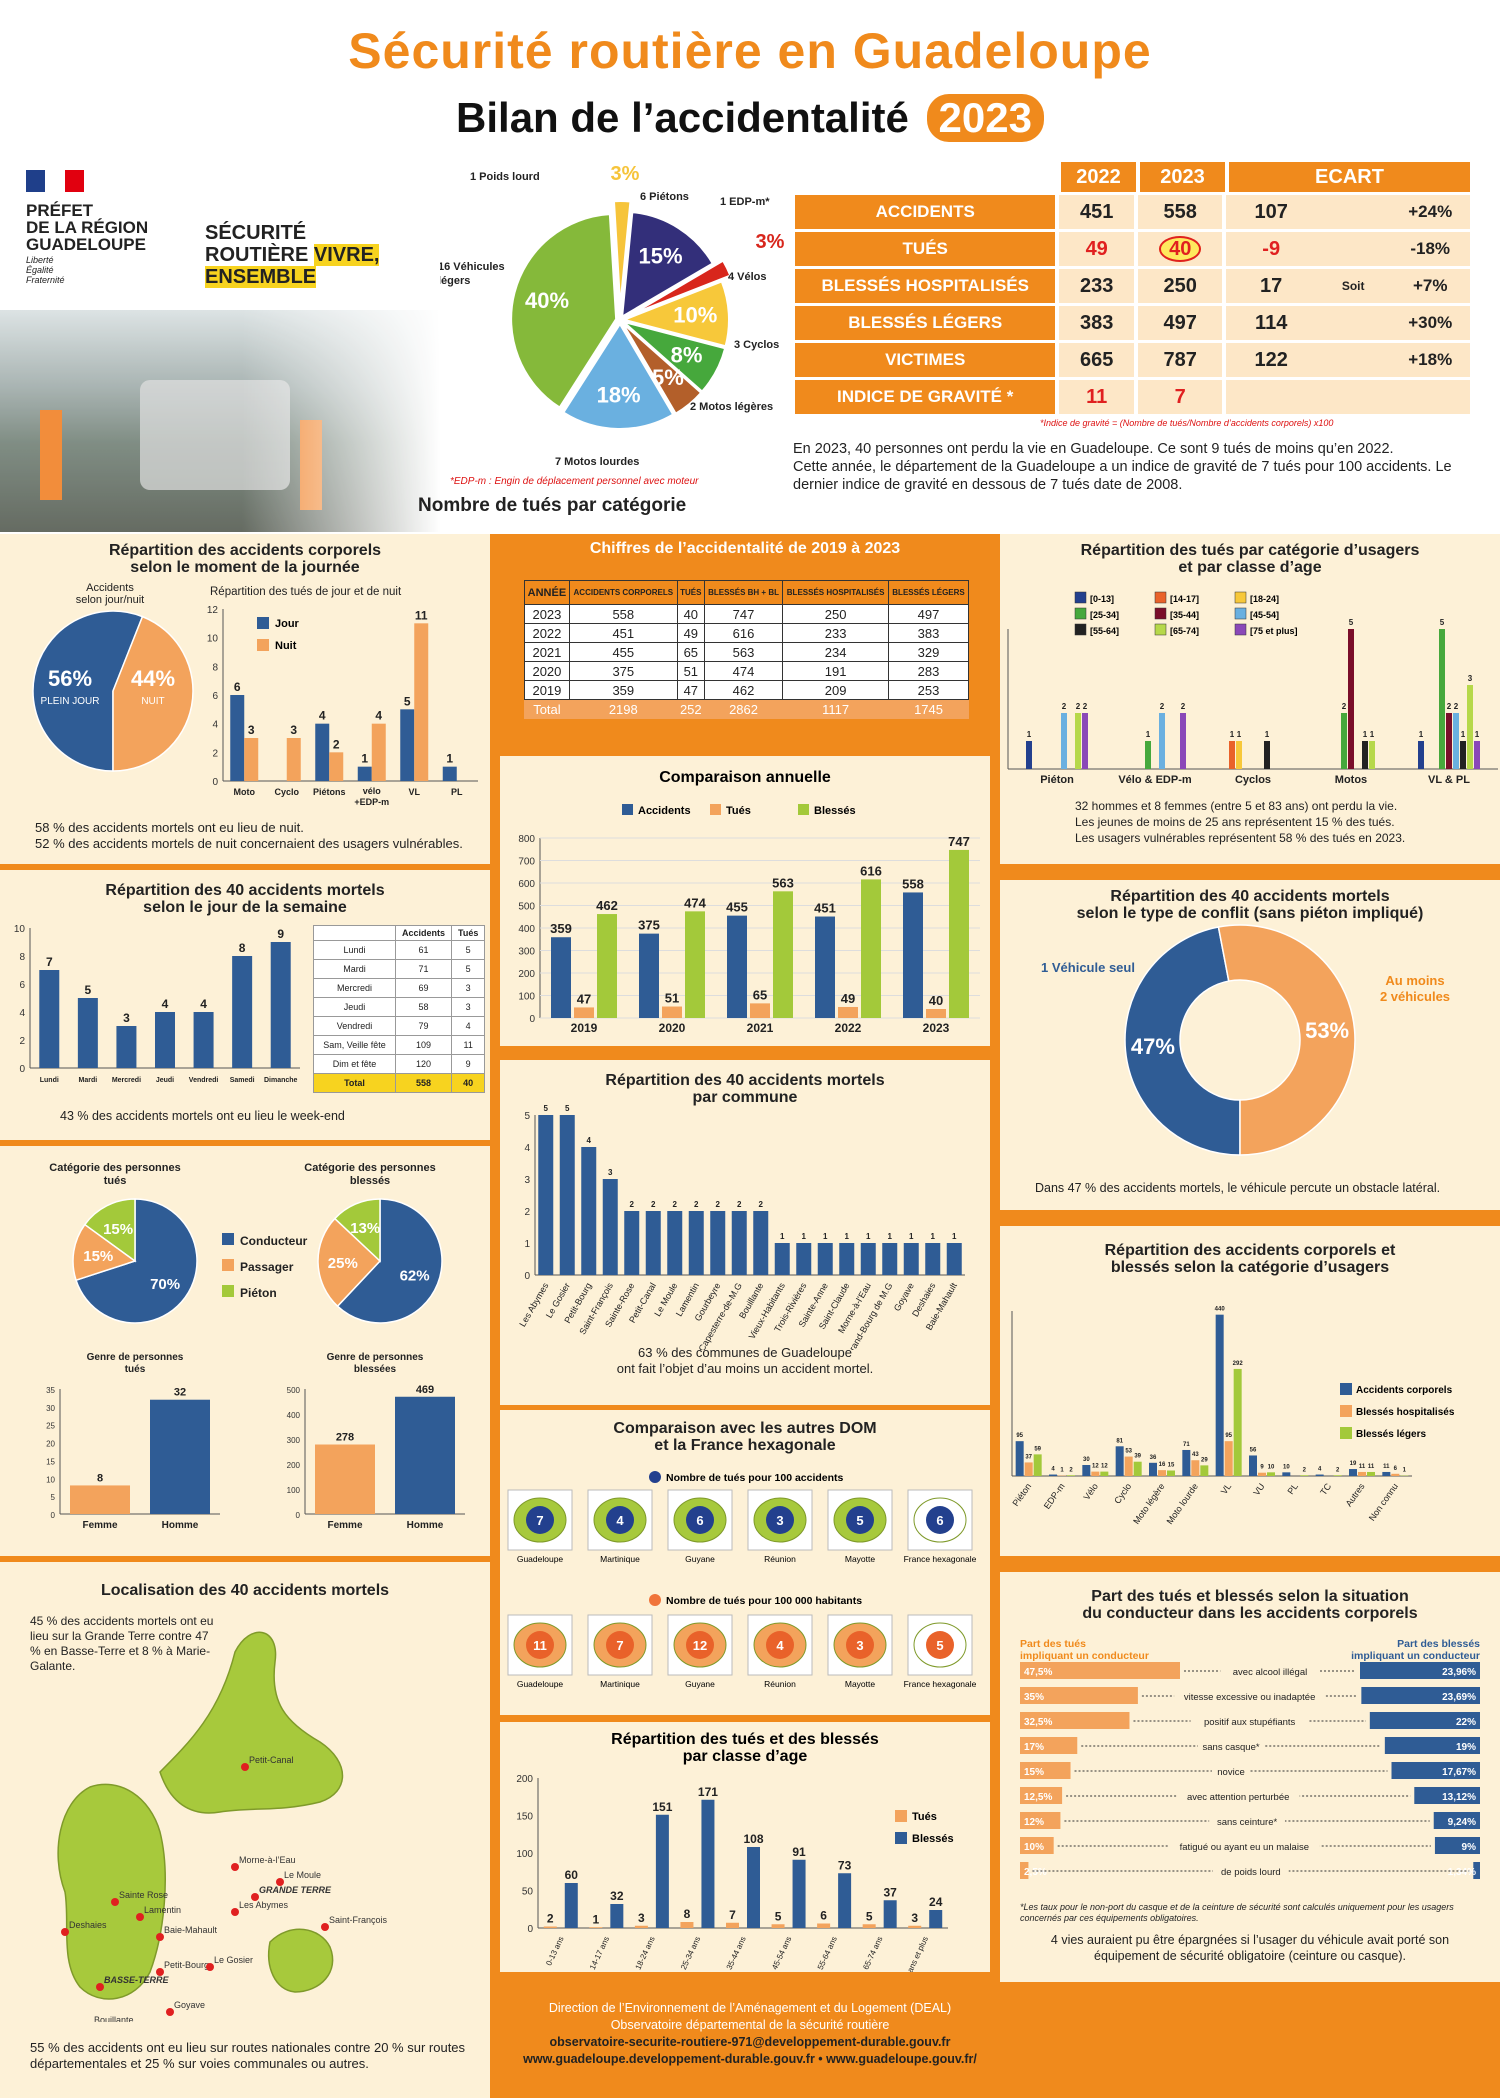 The image size is (1500, 2098). I want to click on day-pct: 56%, so click(70, 678).